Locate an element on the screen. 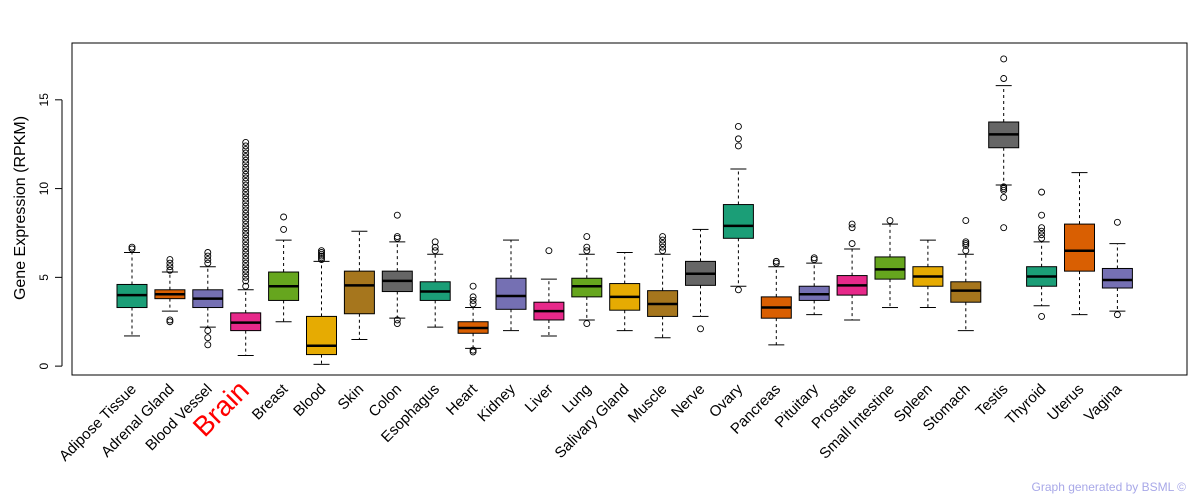  x-label-nerve: Nerve is located at coordinates (688, 401).